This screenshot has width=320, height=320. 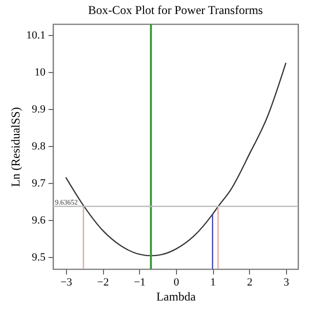 What do you see at coordinates (176, 10) in the screenshot?
I see `chart-title: Box-Cox Plot for Power Transforms` at bounding box center [176, 10].